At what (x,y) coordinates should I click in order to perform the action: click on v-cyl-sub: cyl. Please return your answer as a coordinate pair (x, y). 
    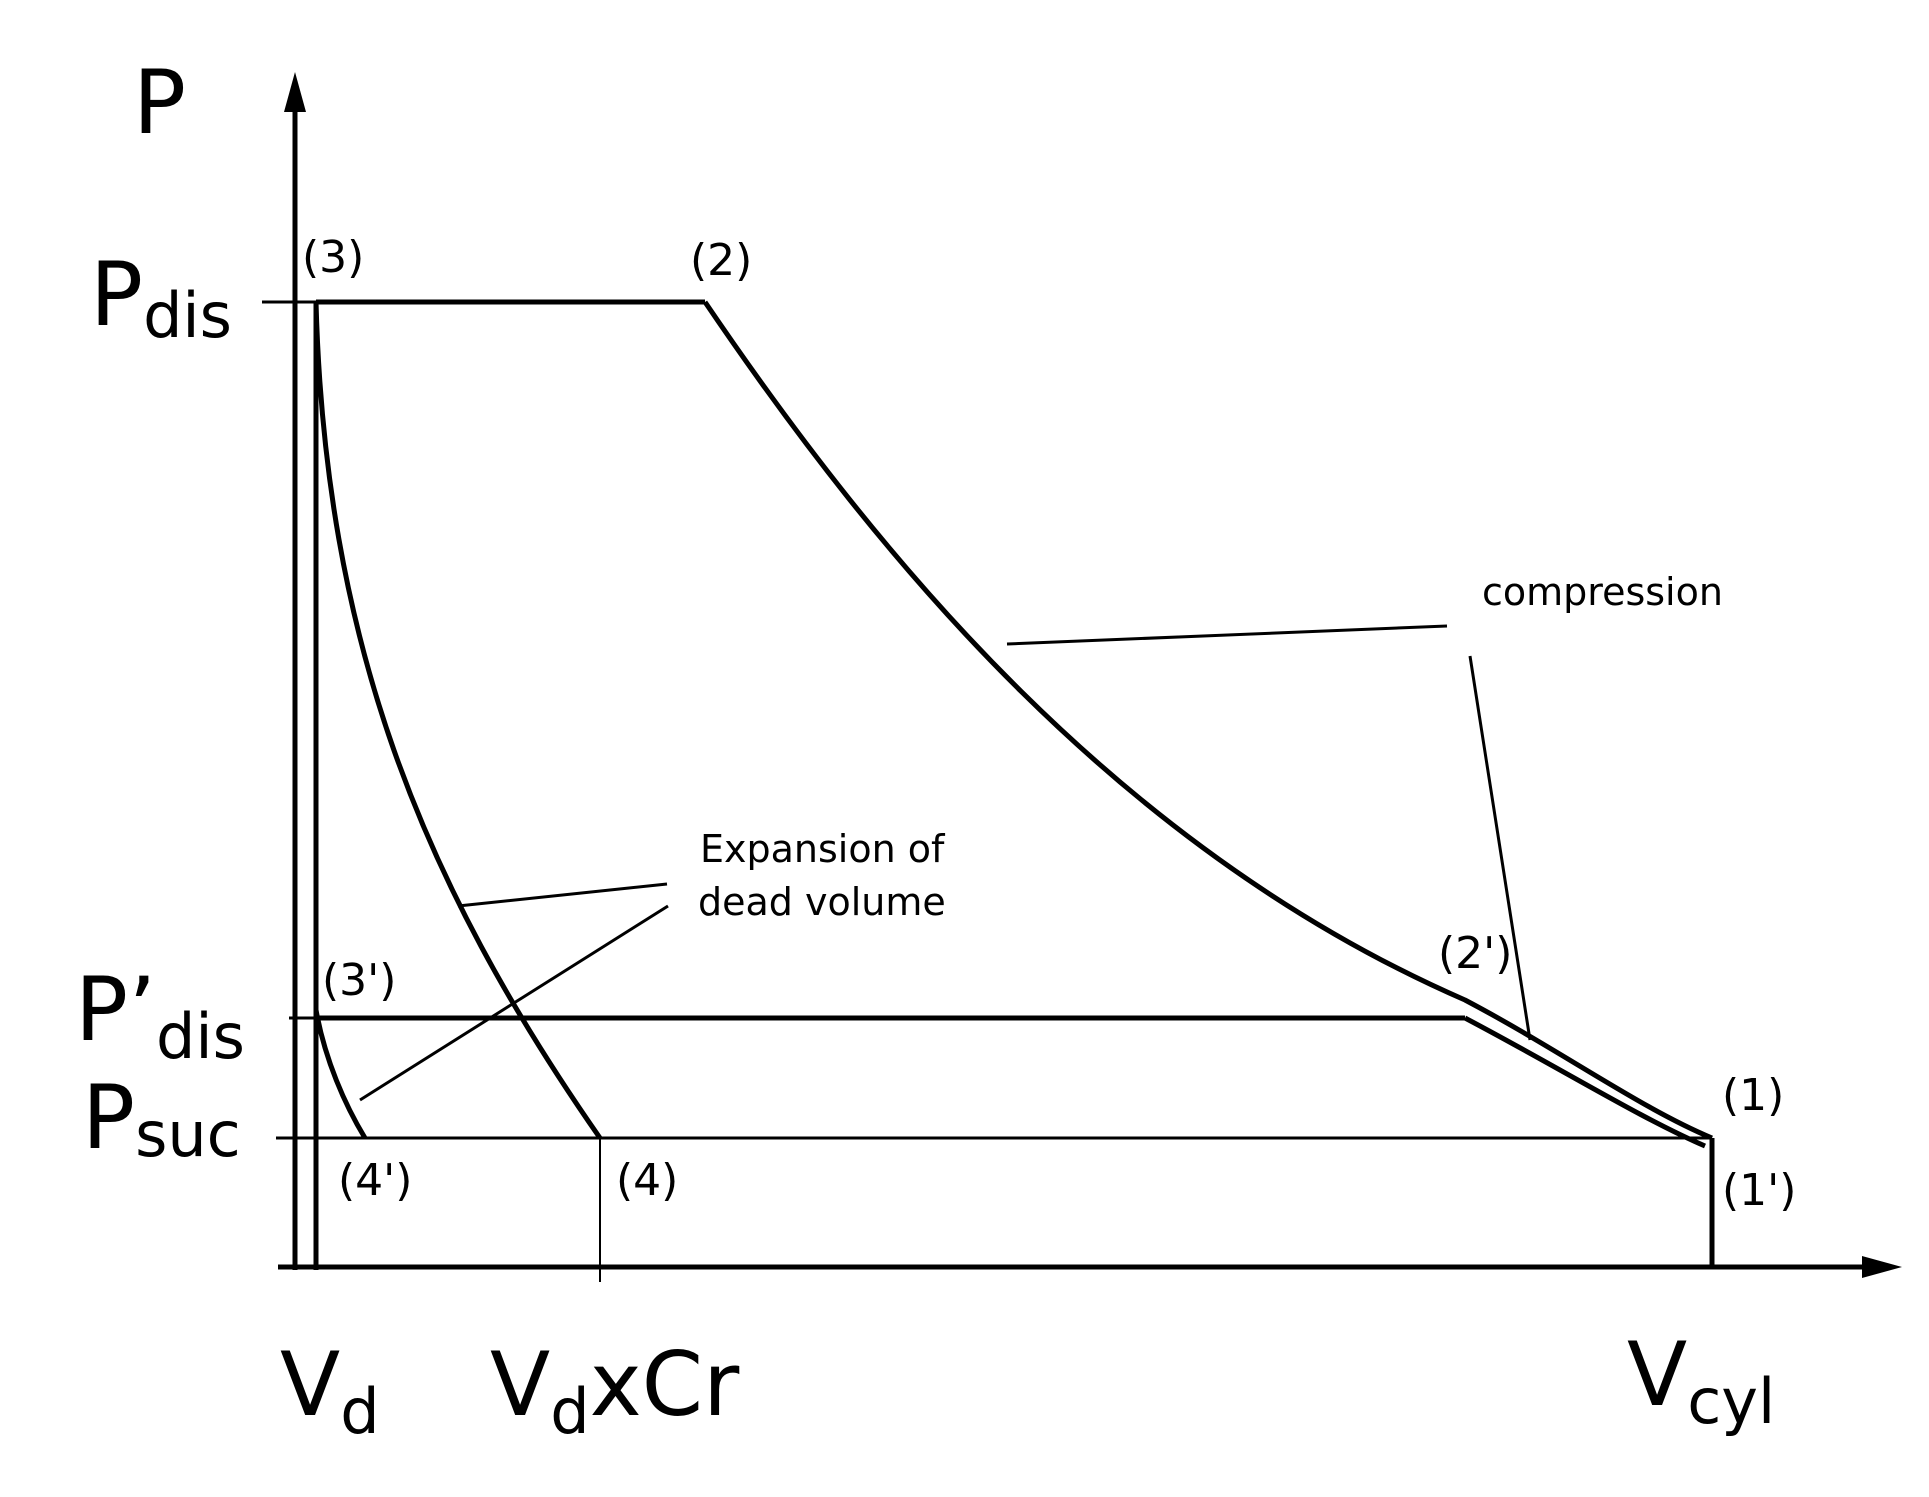
    Looking at the image, I should click on (1731, 1401).